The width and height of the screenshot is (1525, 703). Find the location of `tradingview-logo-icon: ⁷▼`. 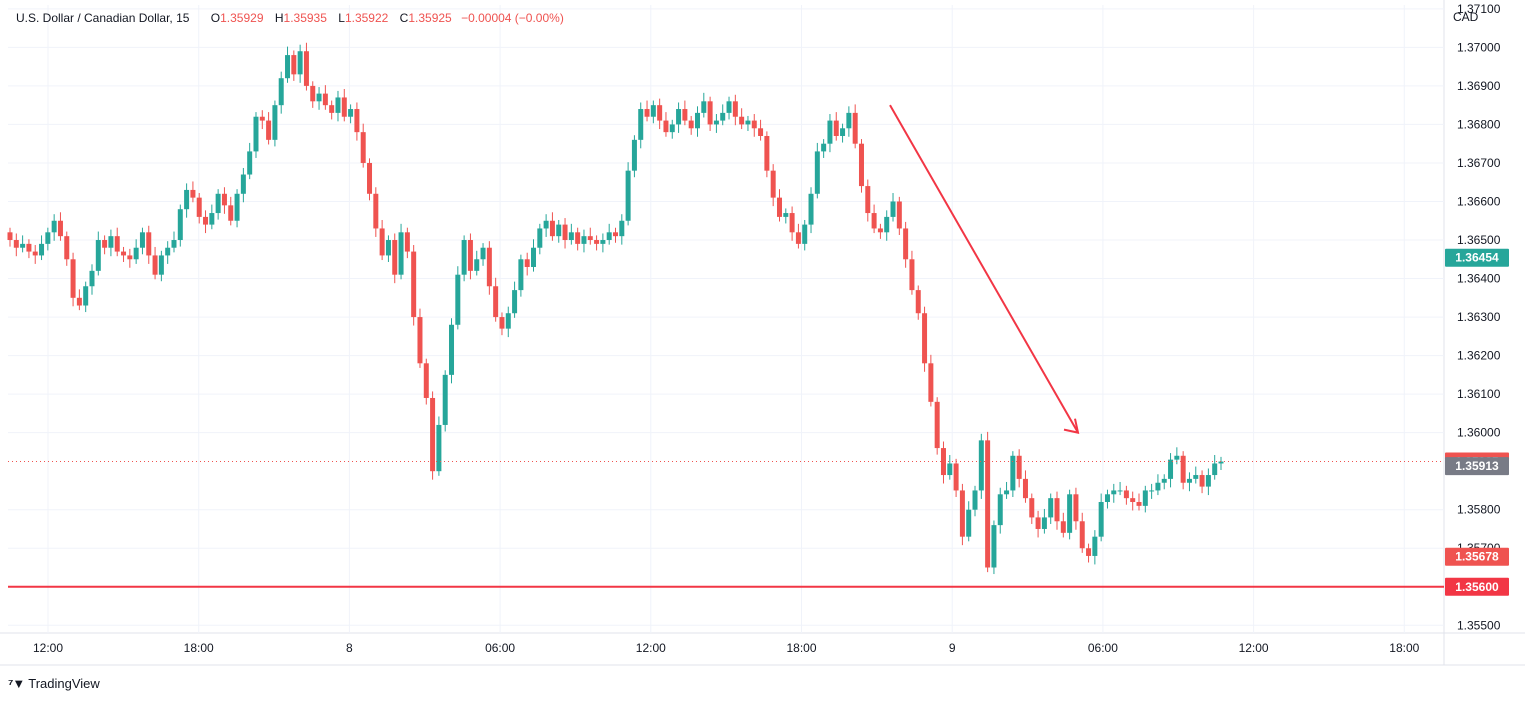

tradingview-logo-icon: ⁷▼ is located at coordinates (16, 683).